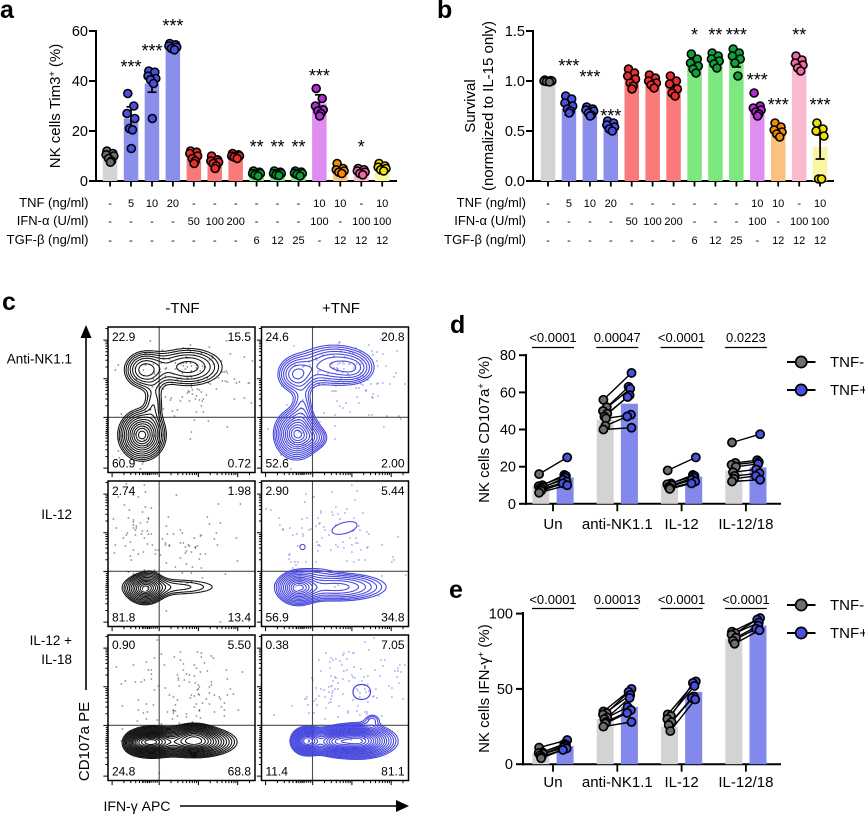 This screenshot has height=821, width=865. Describe the element at coordinates (48, 239) in the screenshot. I see `svg-text: TGF-β (ng/ml)` at that location.